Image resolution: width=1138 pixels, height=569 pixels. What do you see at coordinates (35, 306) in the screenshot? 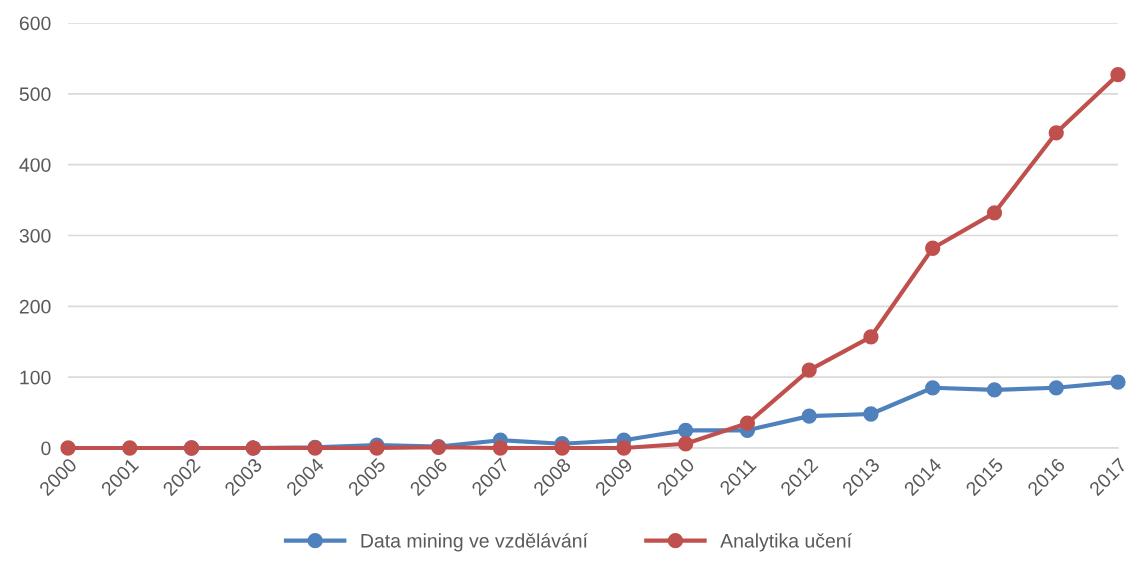
I see `y-tick-label: 200` at bounding box center [35, 306].